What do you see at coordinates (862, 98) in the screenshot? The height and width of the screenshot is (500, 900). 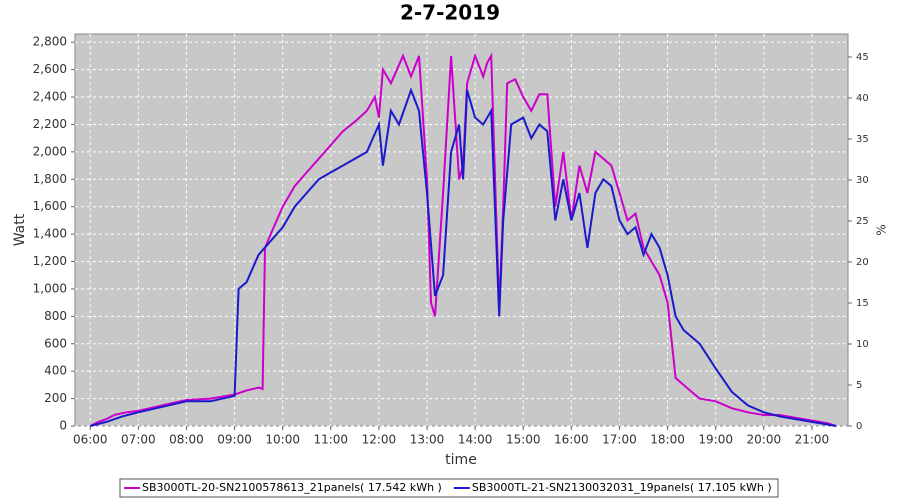 I see `y2-tick-label: 40` at bounding box center [862, 98].